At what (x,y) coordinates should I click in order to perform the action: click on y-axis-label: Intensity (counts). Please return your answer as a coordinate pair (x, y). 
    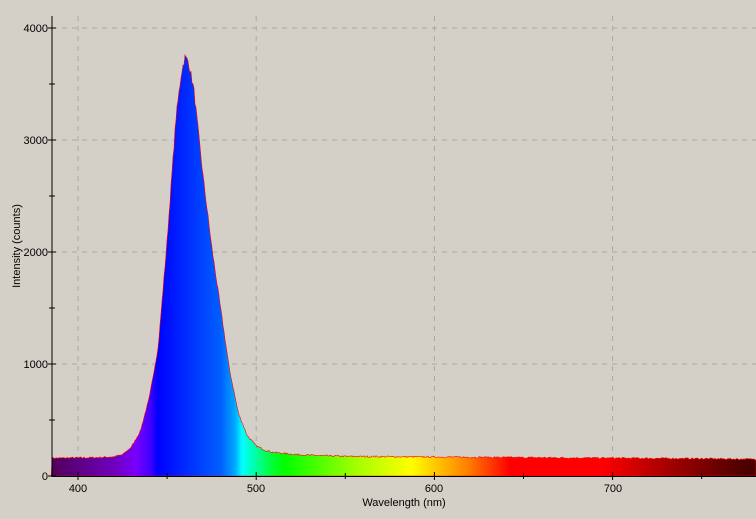
    Looking at the image, I should click on (17, 246).